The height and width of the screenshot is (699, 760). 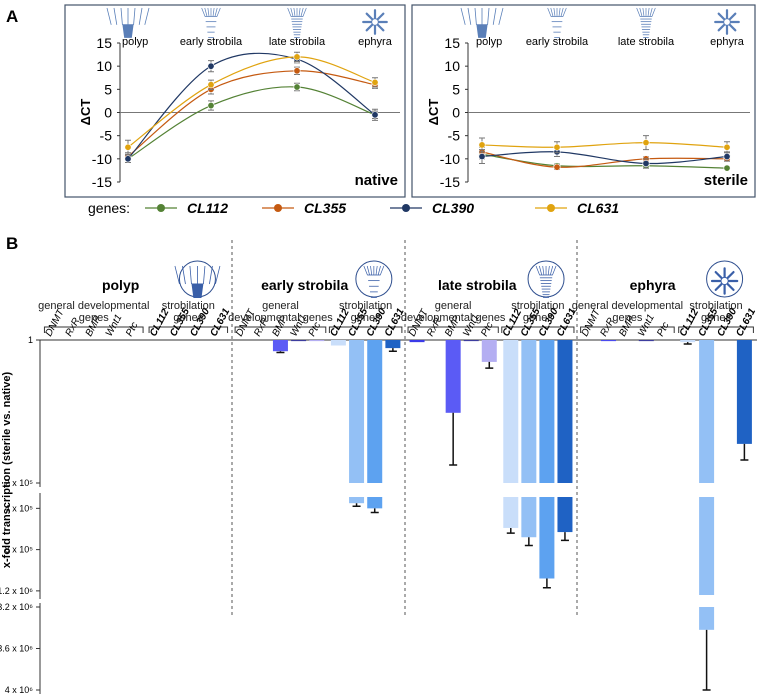 I want to click on chart-annotation: native, so click(x=376, y=180).